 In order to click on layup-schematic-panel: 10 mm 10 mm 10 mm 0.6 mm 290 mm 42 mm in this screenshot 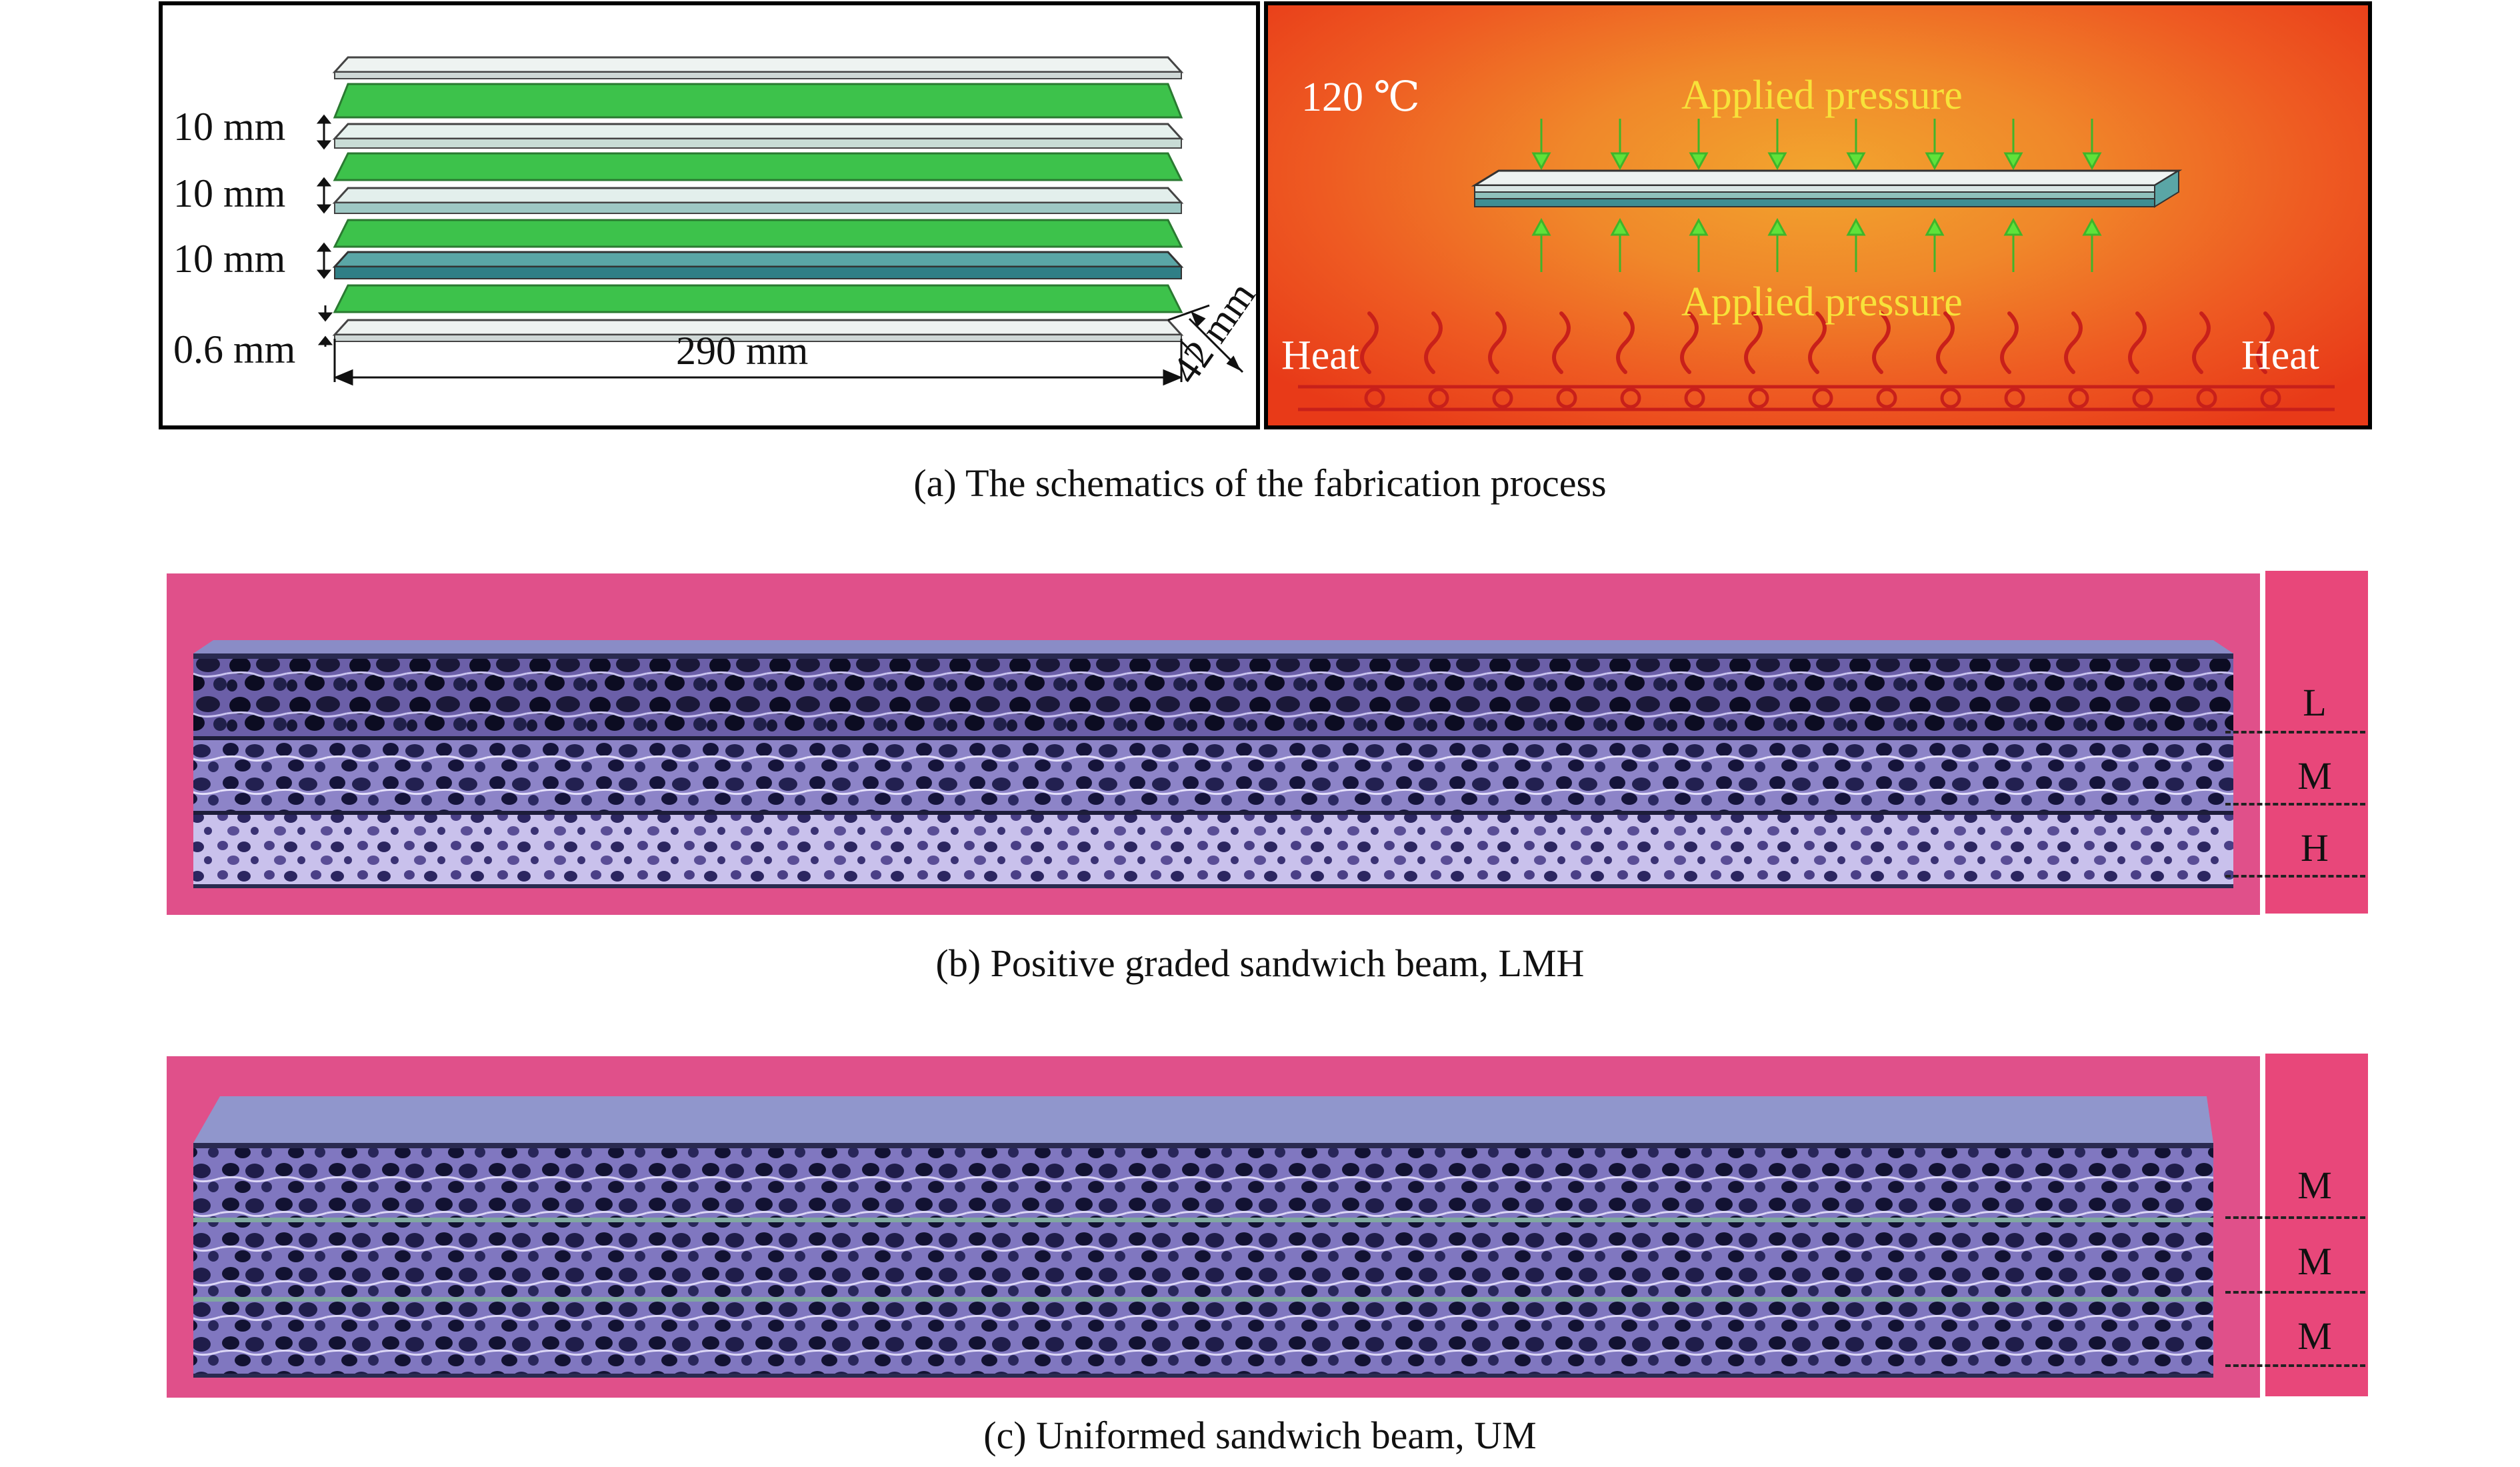, I will do `click(711, 215)`.